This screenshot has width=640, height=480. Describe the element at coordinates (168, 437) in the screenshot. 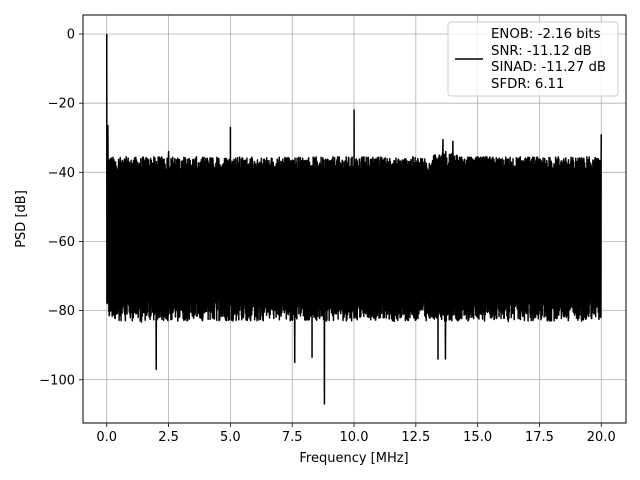

I see `x-tick-label: 2.5` at that location.